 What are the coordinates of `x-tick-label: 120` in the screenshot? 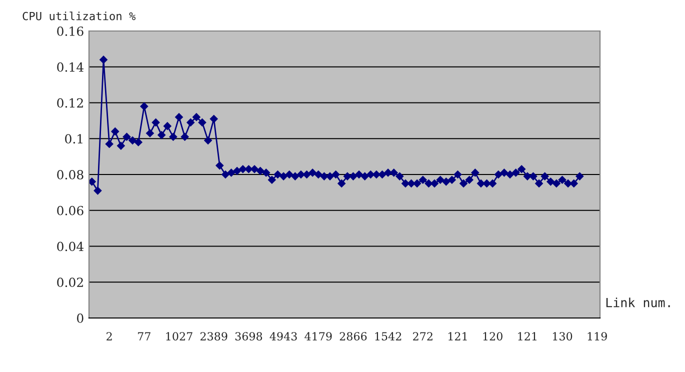 It's located at (492, 336).